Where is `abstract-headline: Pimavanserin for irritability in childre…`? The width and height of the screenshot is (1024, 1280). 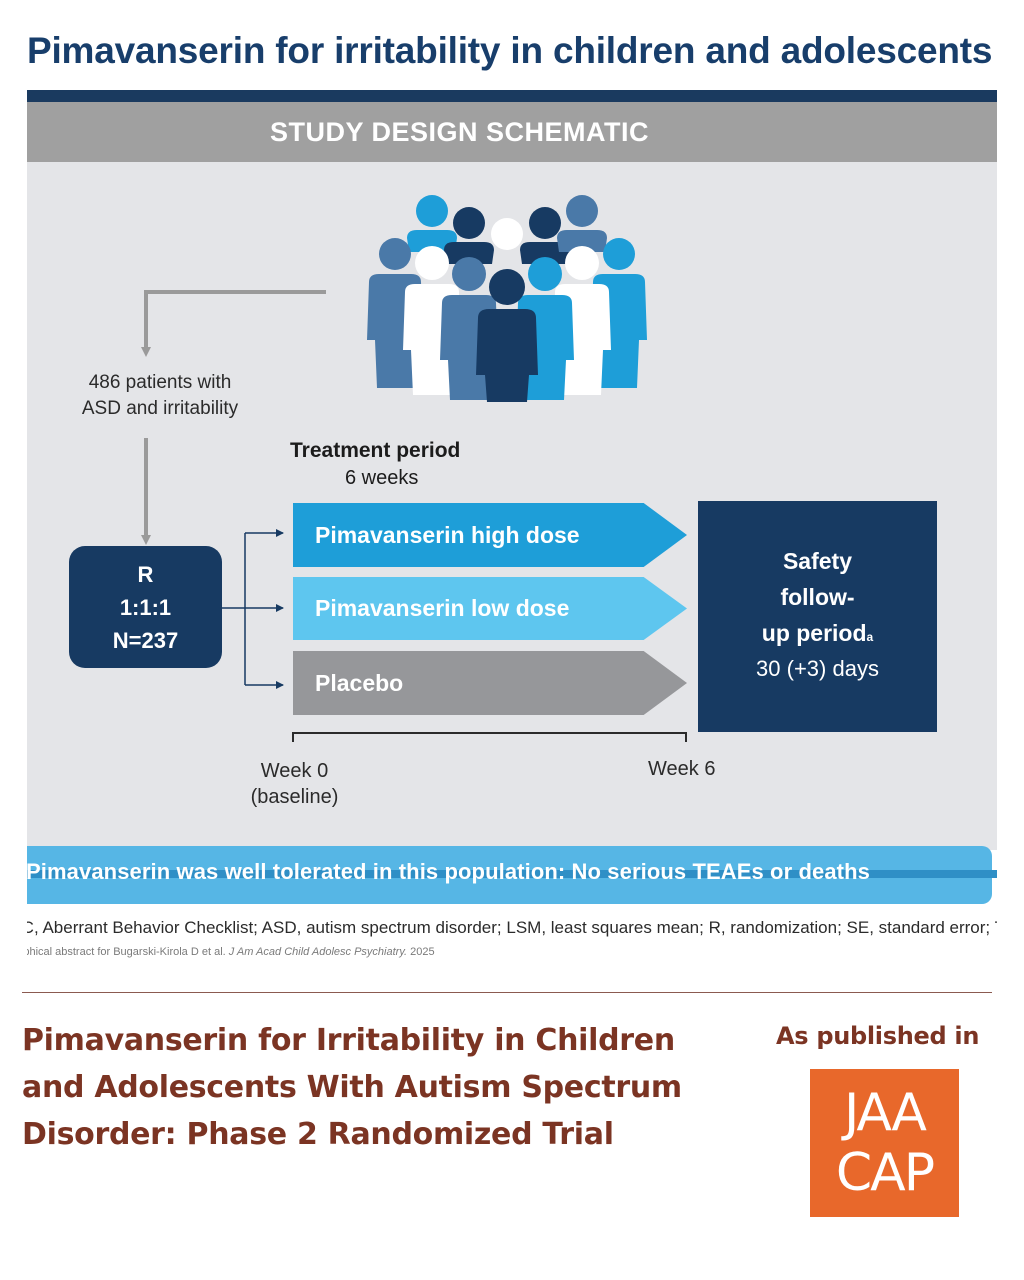
abstract-headline: Pimavanserin for irritability in childre… is located at coordinates (510, 50).